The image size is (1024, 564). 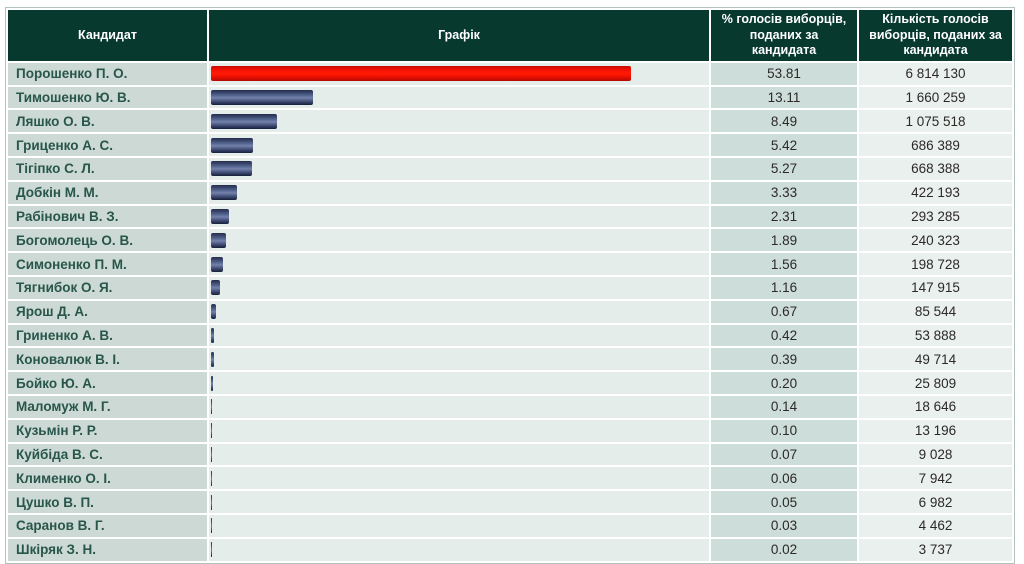 I want to click on table-row: Тягнибок О. Я. 1.16 147 915, so click(x=510, y=288).